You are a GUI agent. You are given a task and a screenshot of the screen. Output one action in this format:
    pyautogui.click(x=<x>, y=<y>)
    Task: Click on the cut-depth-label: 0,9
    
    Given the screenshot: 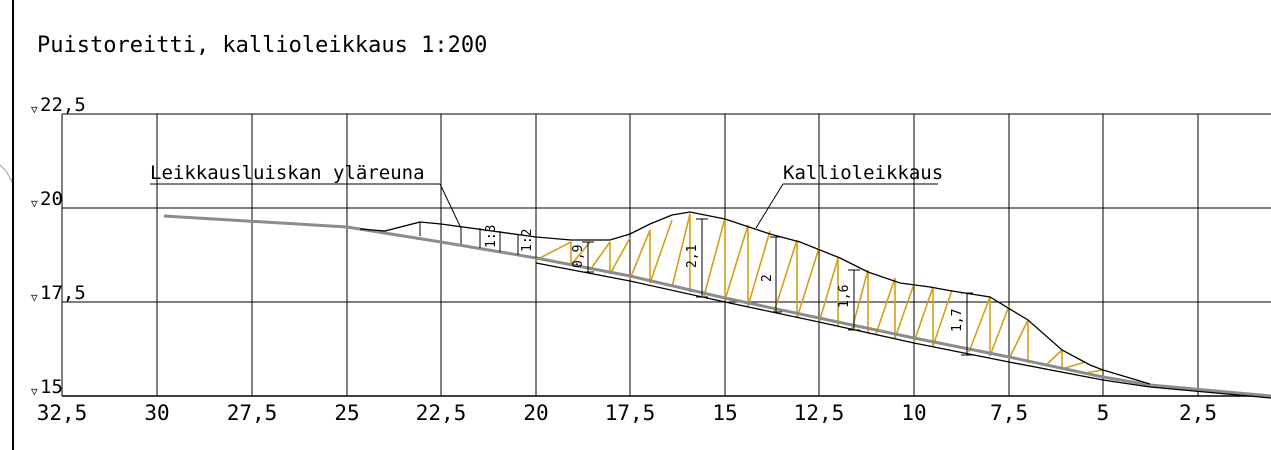 What is the action you would take?
    pyautogui.click(x=578, y=256)
    